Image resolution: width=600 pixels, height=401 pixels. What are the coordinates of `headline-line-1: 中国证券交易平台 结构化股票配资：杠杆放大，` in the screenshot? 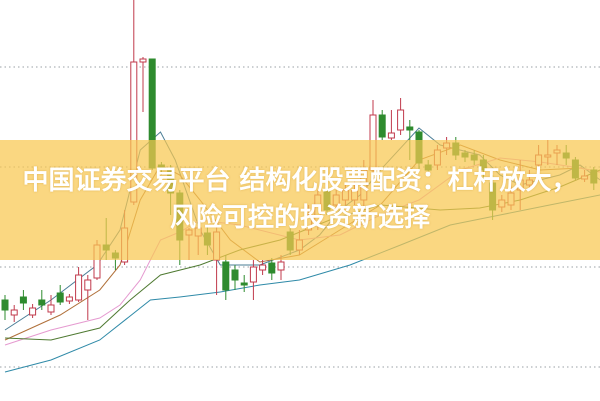 It's located at (300, 181).